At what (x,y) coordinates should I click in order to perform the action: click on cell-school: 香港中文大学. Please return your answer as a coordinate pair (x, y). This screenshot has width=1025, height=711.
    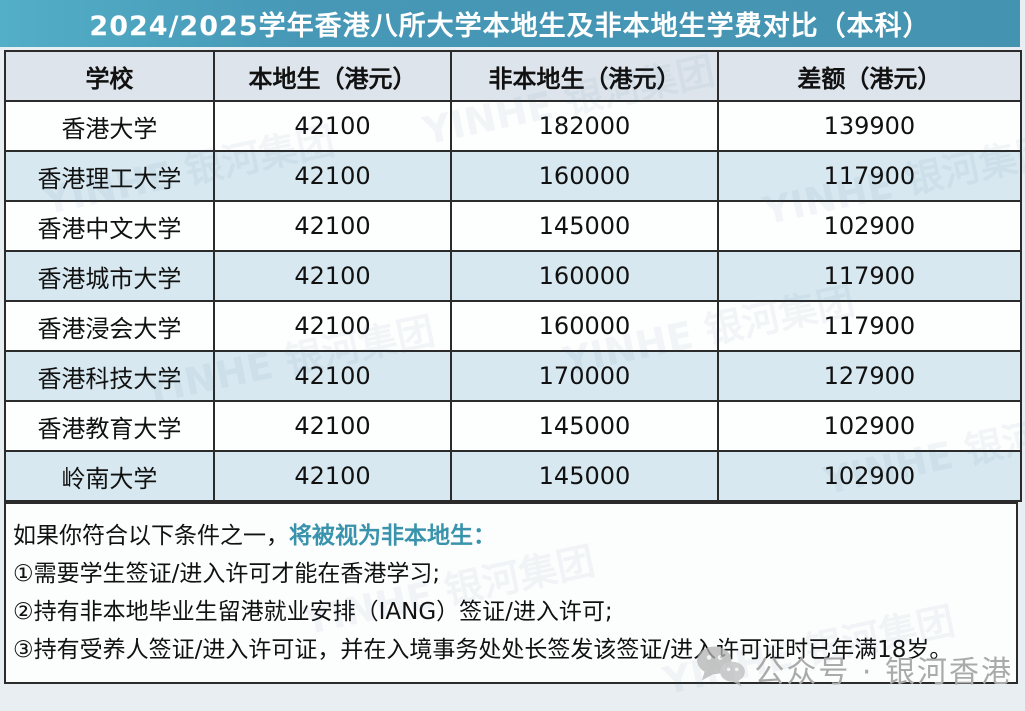
    Looking at the image, I should click on (110, 226).